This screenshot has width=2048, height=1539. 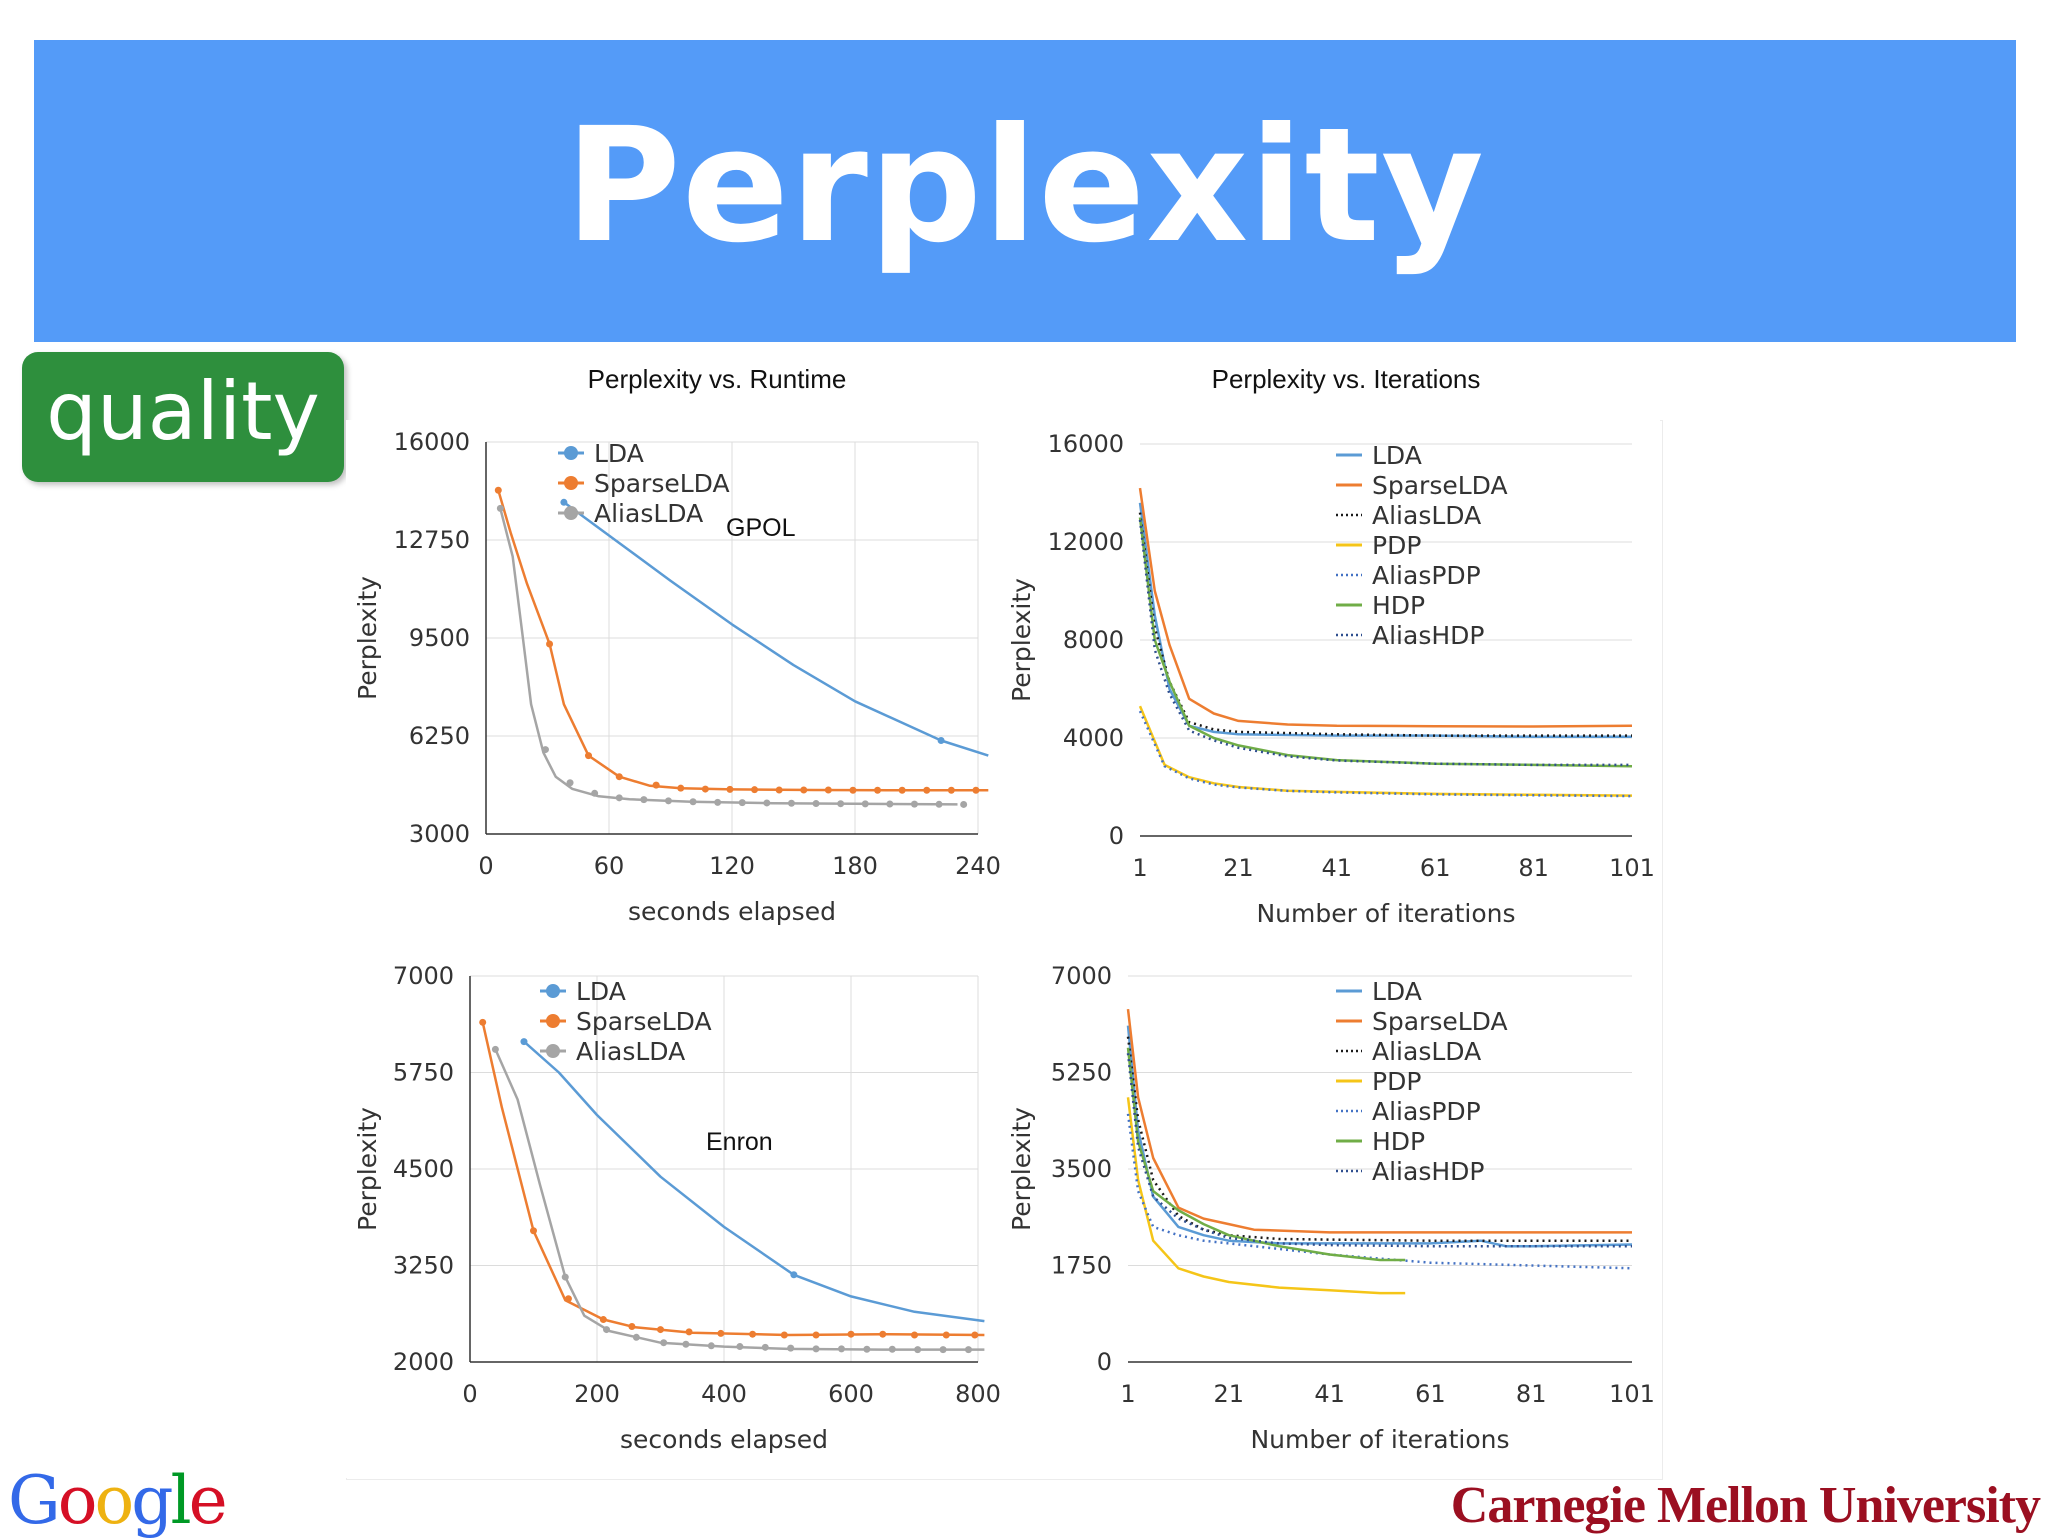 What do you see at coordinates (977, 866) in the screenshot?
I see `x-tick-label: 240` at bounding box center [977, 866].